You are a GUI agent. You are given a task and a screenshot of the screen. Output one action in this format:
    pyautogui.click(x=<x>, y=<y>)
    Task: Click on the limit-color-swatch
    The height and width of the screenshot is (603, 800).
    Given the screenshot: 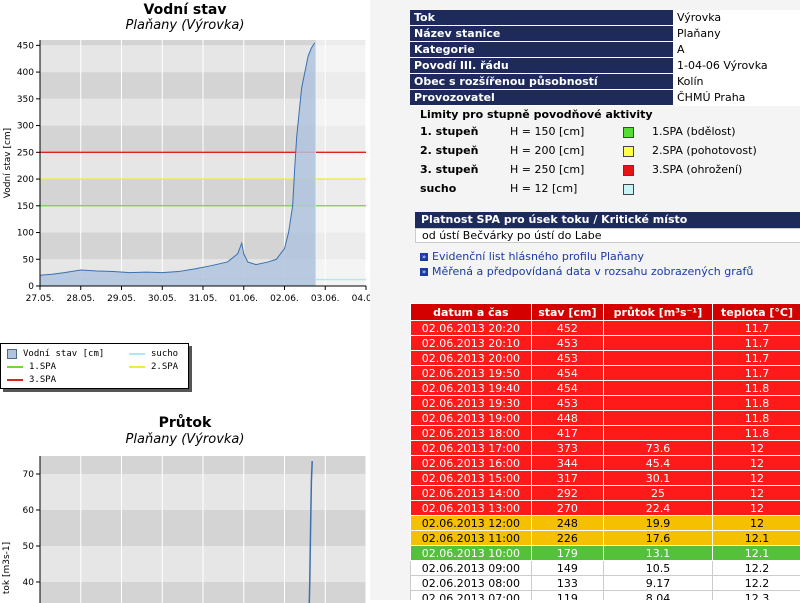 What is the action you would take?
    pyautogui.click(x=628, y=170)
    